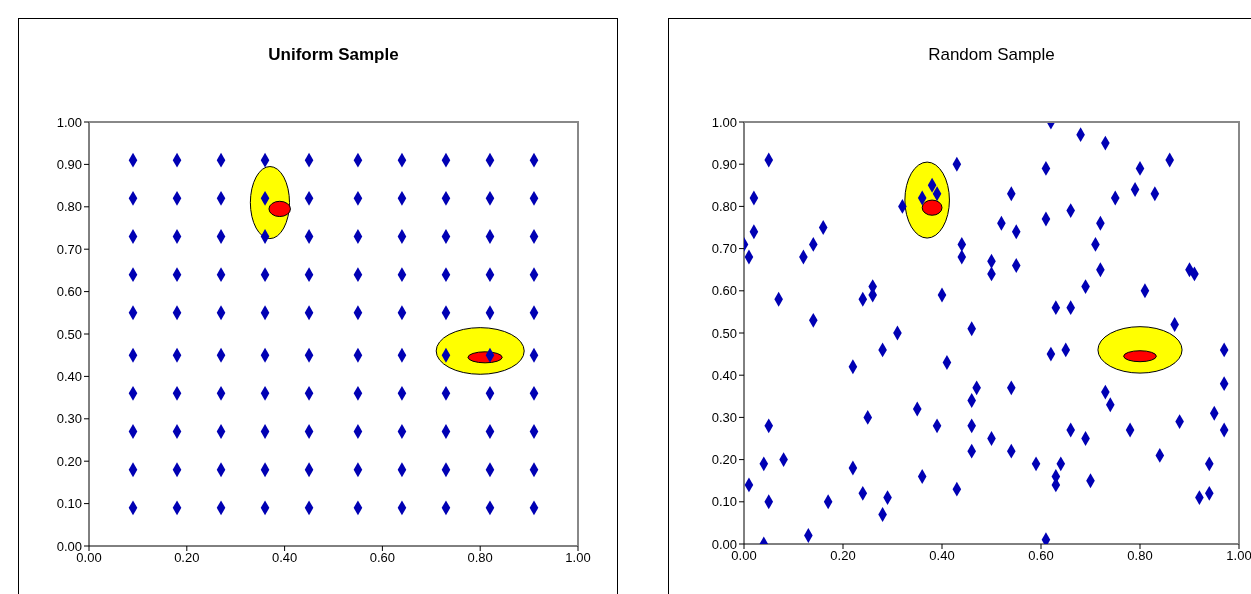  Describe the element at coordinates (991, 55) in the screenshot. I see `chart-title: Random Sample` at that location.